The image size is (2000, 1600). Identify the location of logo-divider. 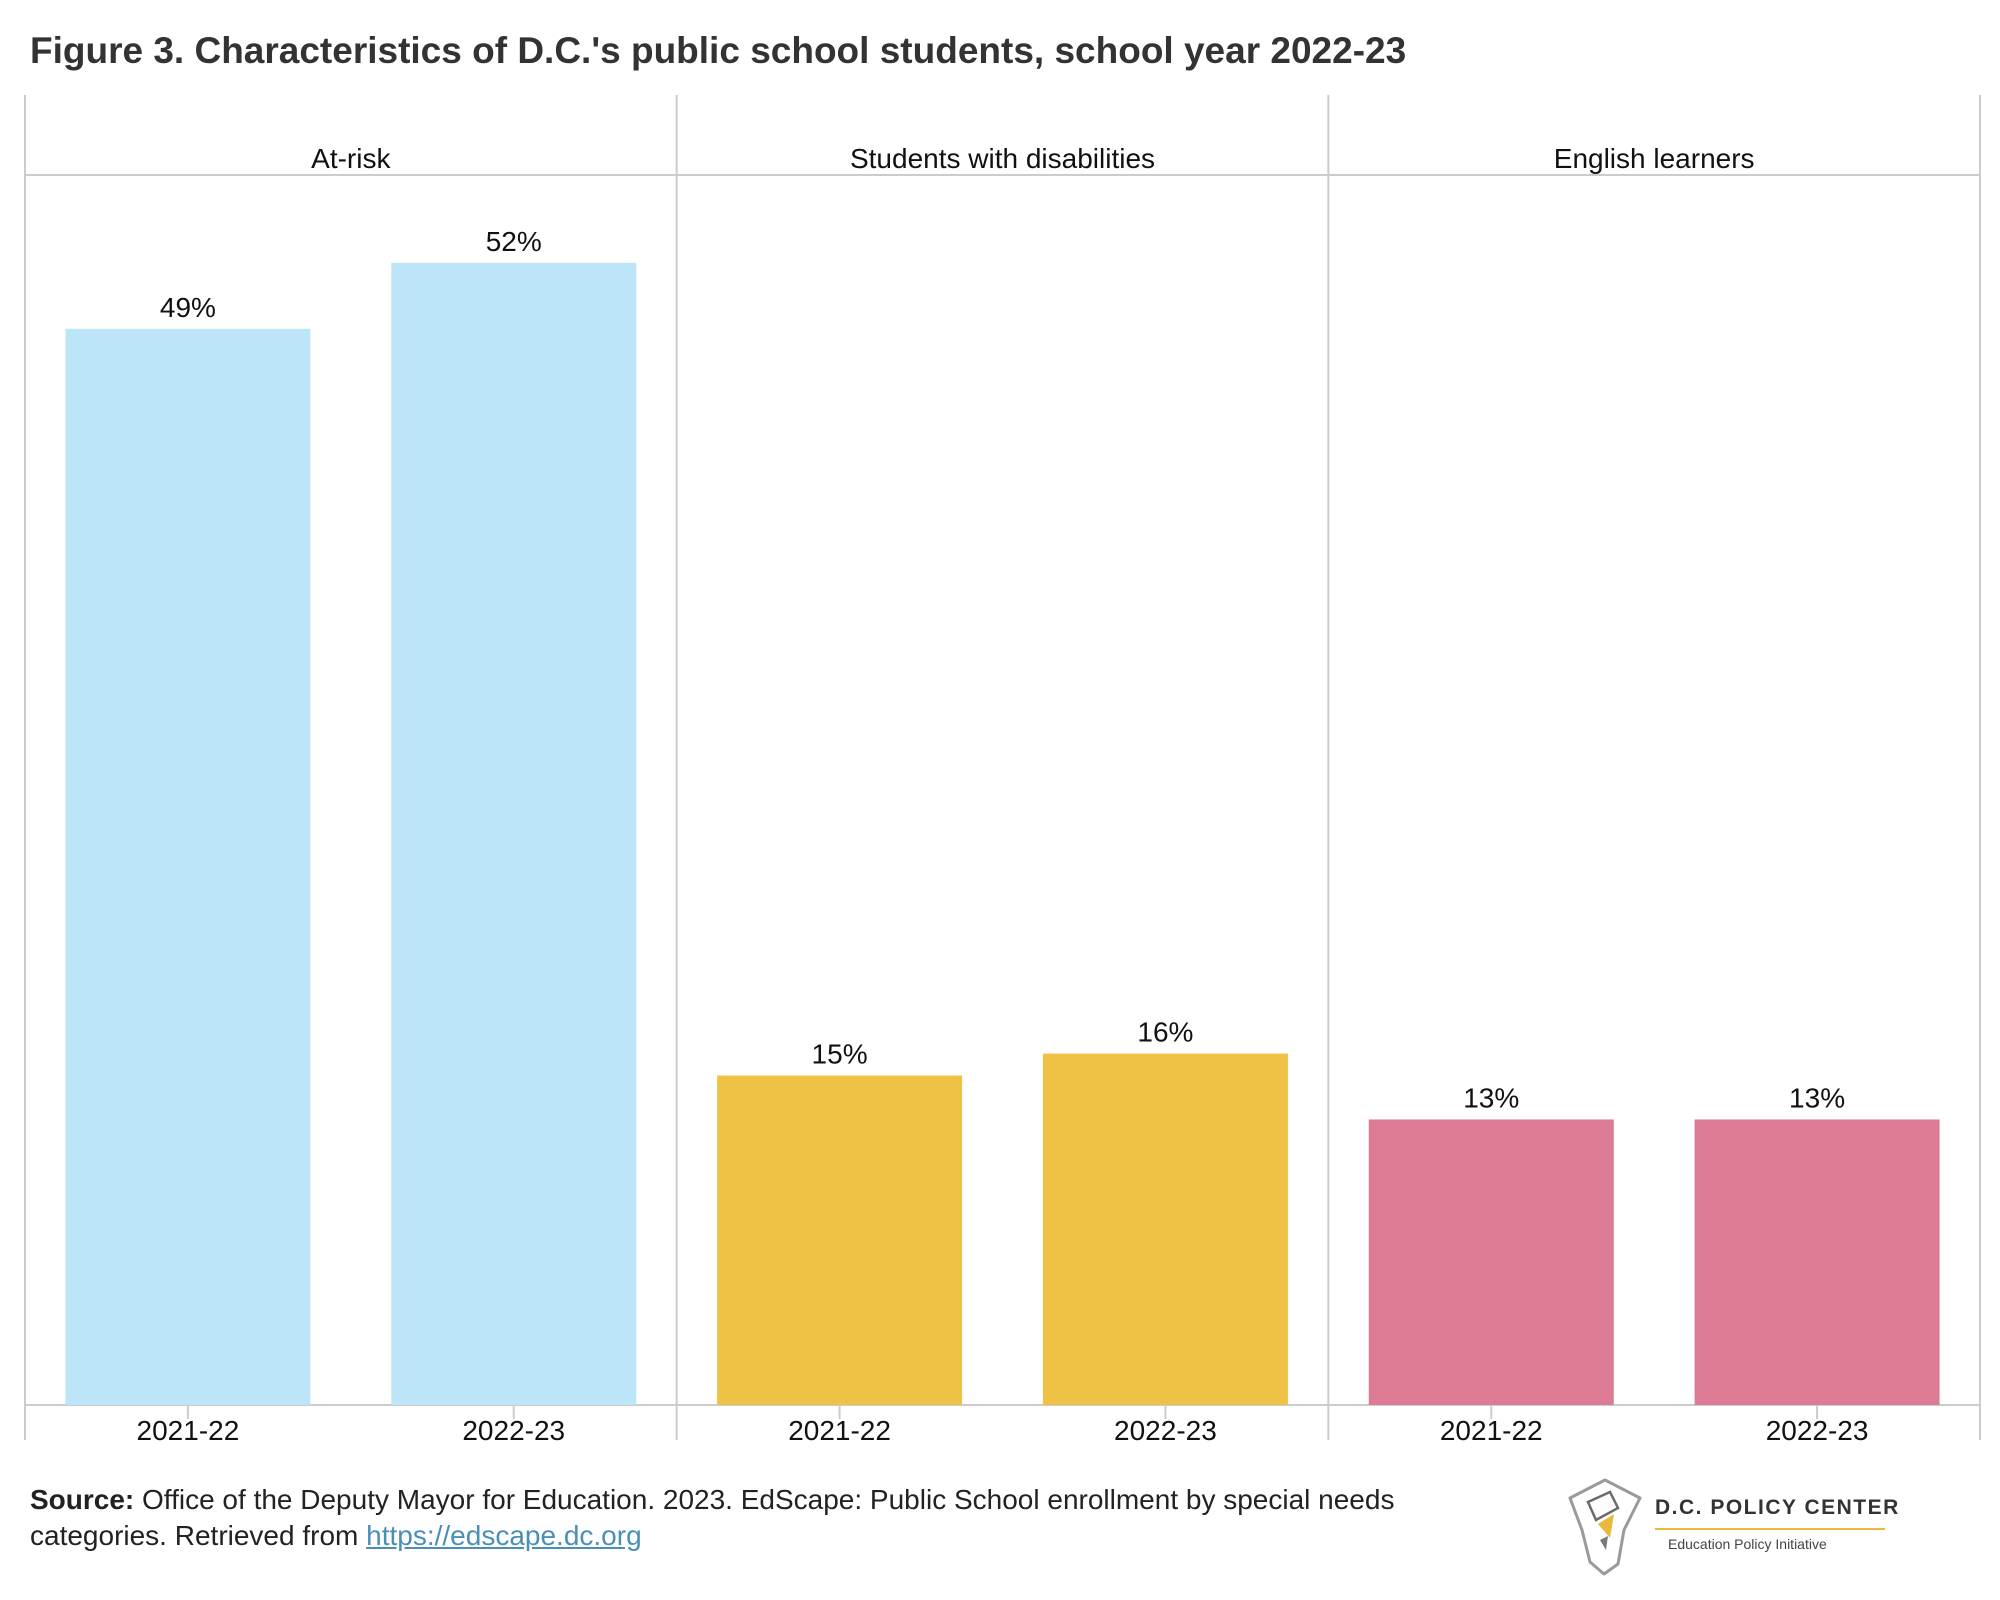
(1770, 1529).